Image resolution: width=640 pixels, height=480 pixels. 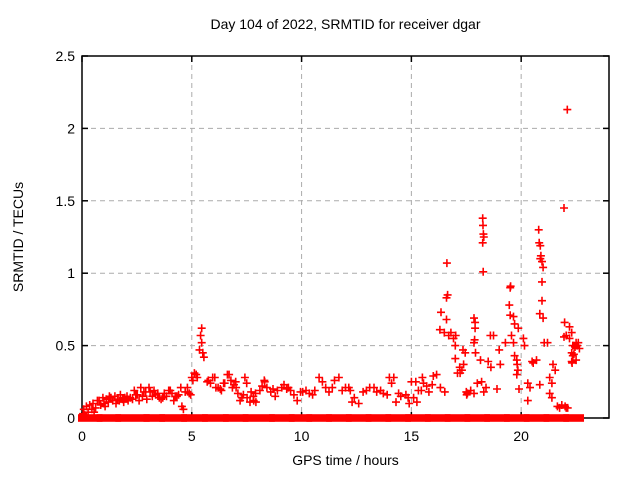 I want to click on x-tick-labels: 0 5 10 15 20, so click(x=303, y=436).